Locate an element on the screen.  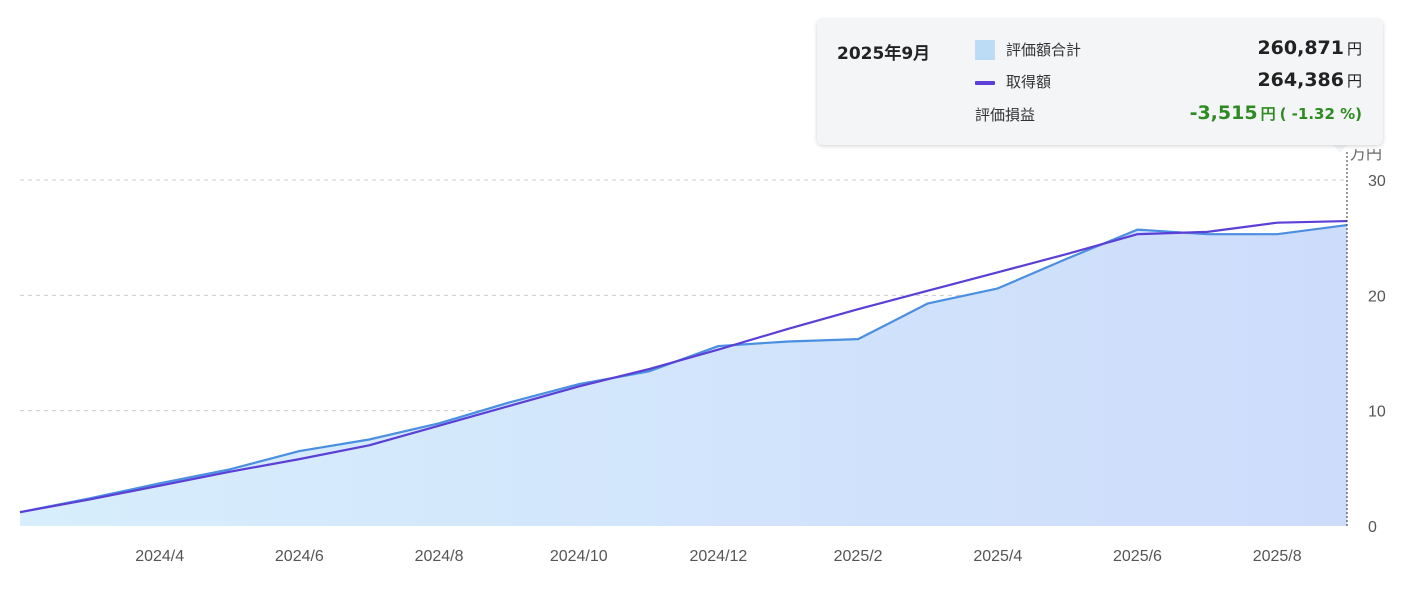
cost-swatch-icon is located at coordinates (985, 83).